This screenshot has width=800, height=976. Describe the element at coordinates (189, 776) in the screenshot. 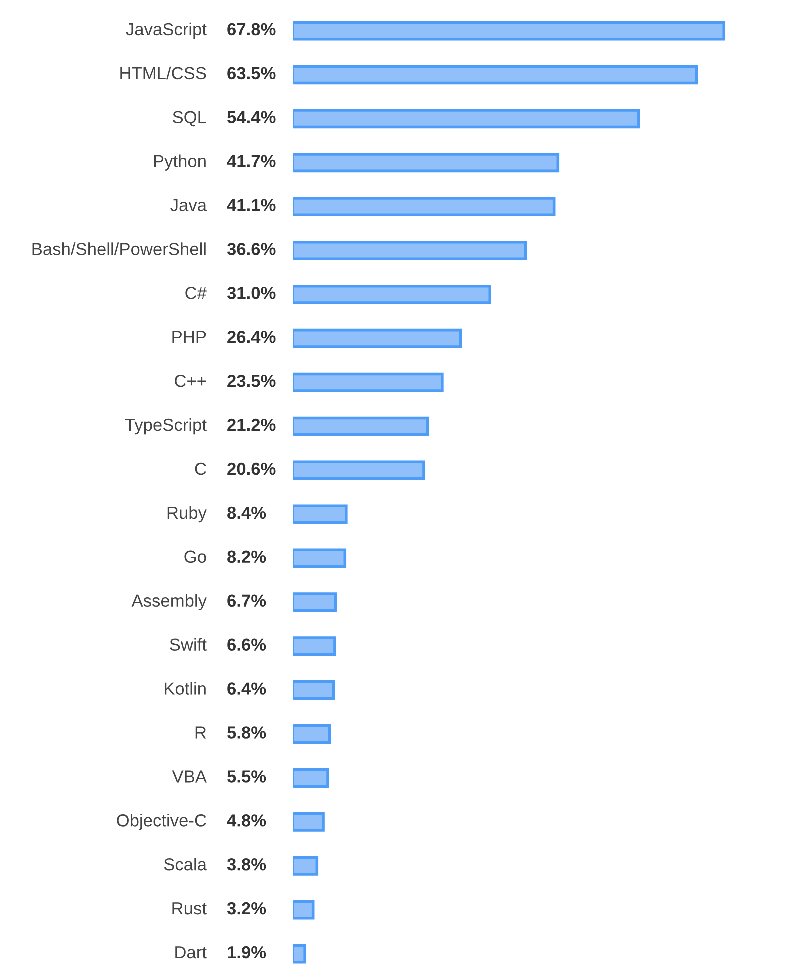

I see `y-tick-label: VBA` at that location.